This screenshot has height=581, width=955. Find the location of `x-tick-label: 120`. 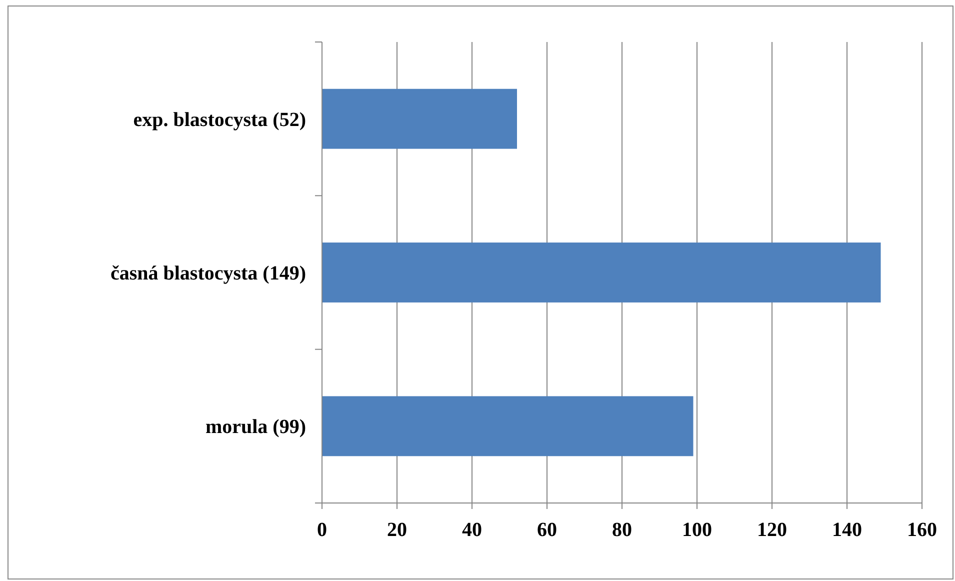

x-tick-label: 120 is located at coordinates (772, 530).